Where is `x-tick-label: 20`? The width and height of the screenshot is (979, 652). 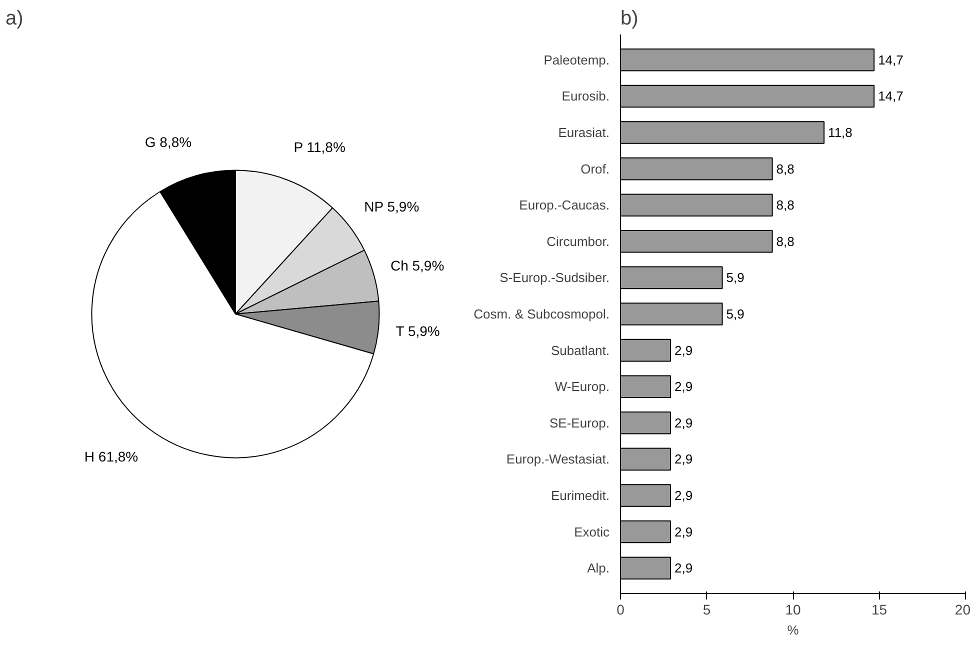
x-tick-label: 20 is located at coordinates (962, 610).